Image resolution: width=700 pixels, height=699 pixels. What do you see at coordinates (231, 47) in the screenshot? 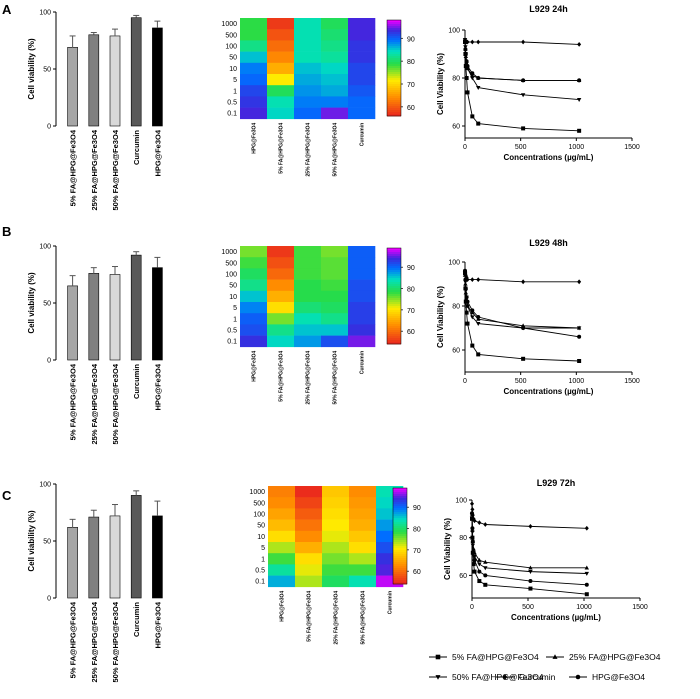
I see `heatmap-row-label: 100` at bounding box center [231, 47].